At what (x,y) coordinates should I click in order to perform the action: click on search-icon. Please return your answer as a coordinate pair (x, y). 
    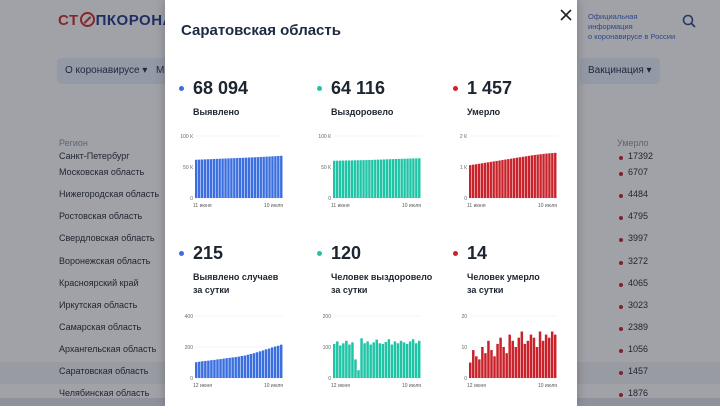
    Looking at the image, I should click on (689, 21).